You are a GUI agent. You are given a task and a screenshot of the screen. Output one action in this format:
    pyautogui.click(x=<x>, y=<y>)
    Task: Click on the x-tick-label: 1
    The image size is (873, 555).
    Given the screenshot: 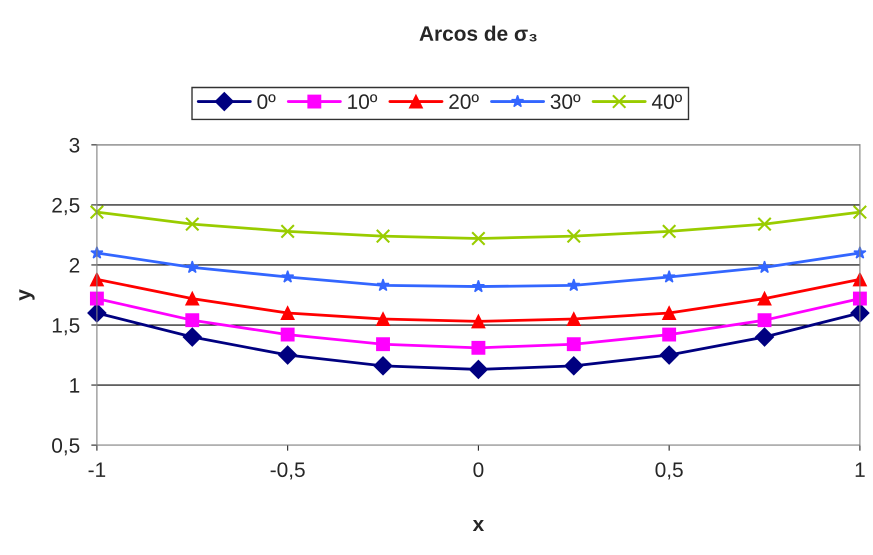 What is the action you would take?
    pyautogui.click(x=860, y=469)
    